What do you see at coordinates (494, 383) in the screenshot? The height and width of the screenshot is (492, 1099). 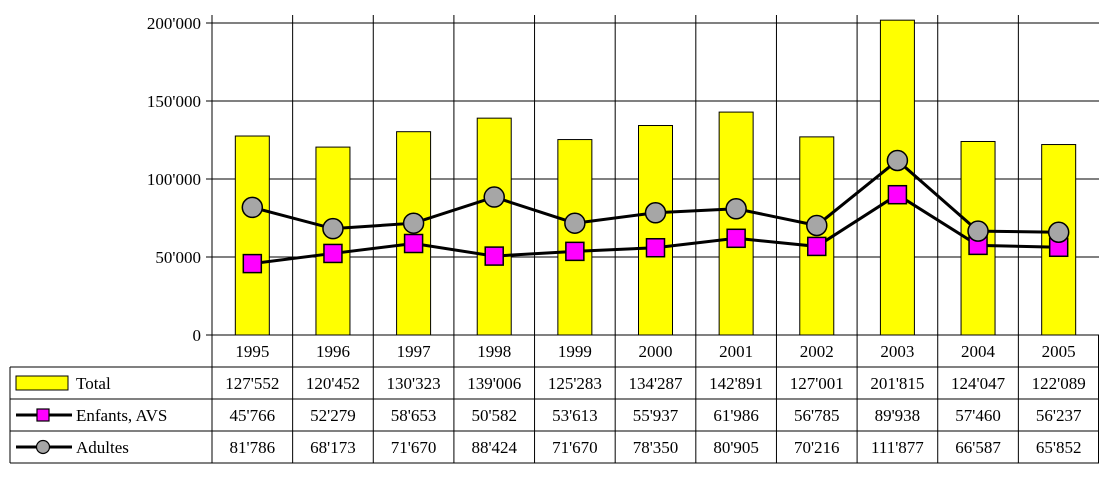 I see `data-label-total-1998: 139'006` at bounding box center [494, 383].